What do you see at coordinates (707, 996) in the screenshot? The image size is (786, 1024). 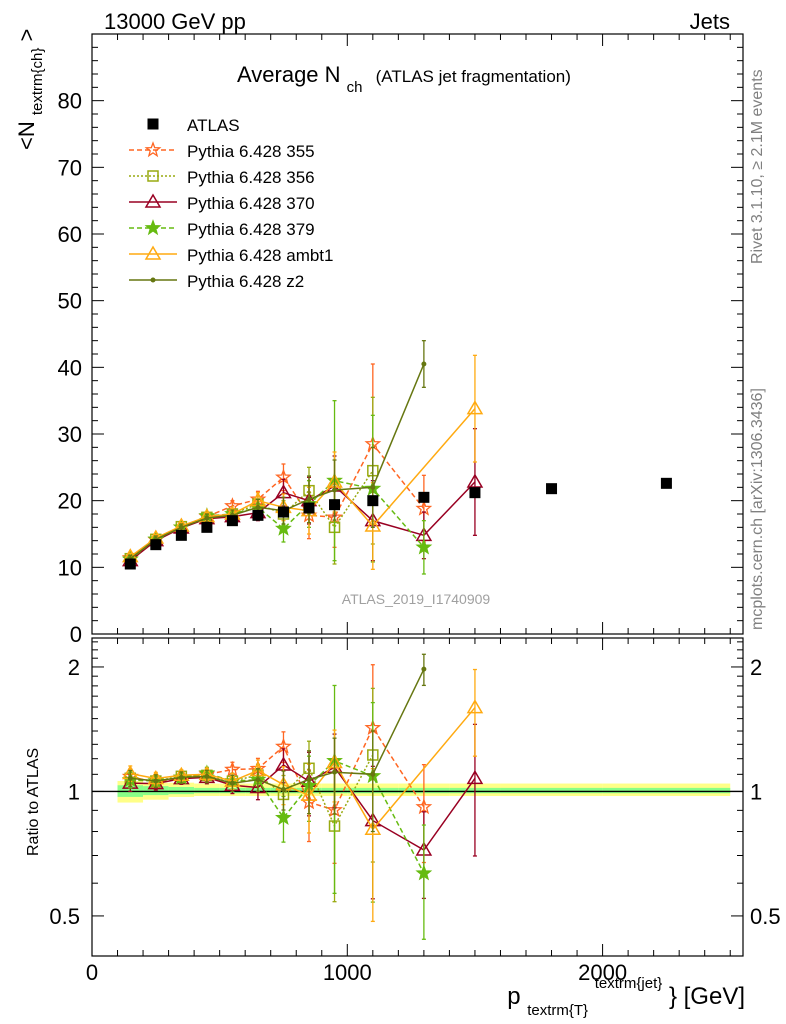 I see `x-label-unit: } [GeV]` at bounding box center [707, 996].